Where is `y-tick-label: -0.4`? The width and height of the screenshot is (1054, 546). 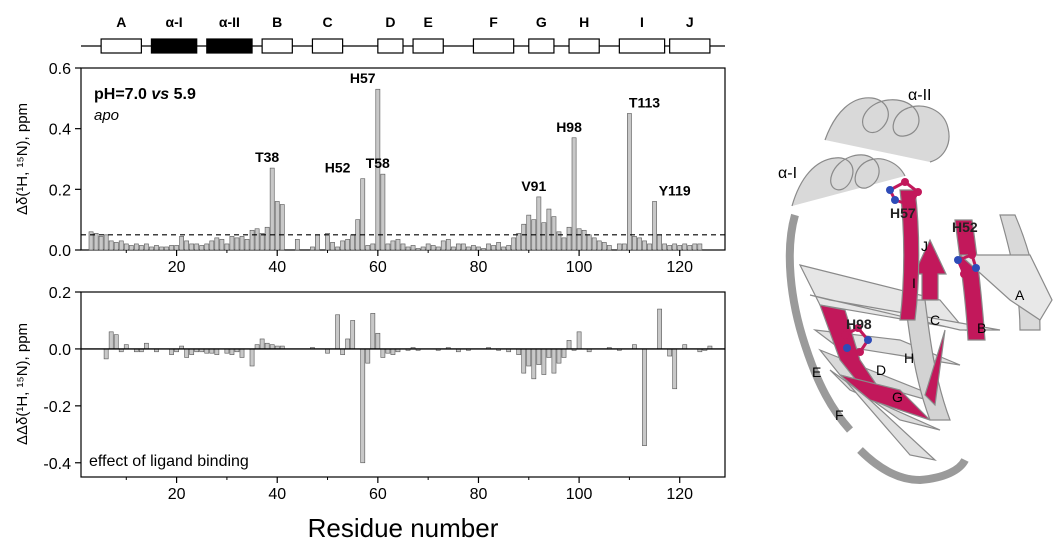 y-tick-label: -0.4 is located at coordinates (57, 464).